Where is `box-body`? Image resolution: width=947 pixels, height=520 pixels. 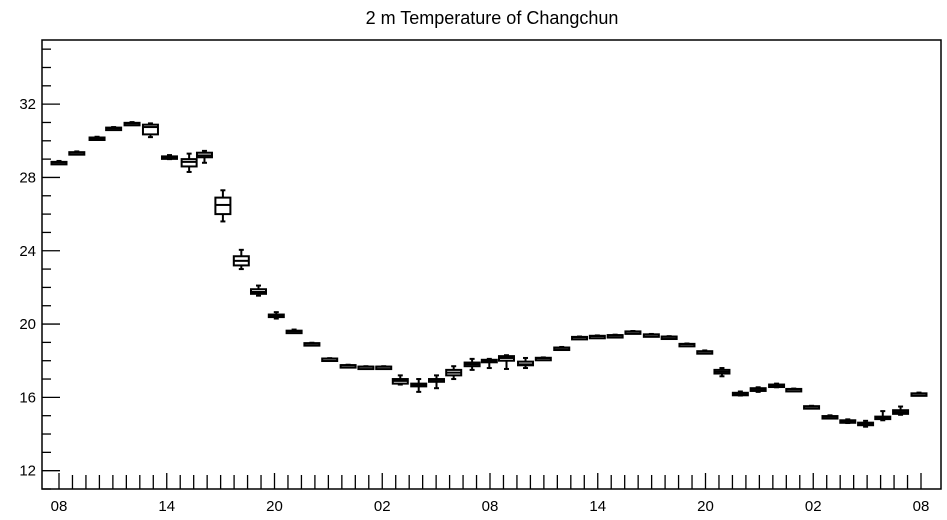 box-body is located at coordinates (150, 129).